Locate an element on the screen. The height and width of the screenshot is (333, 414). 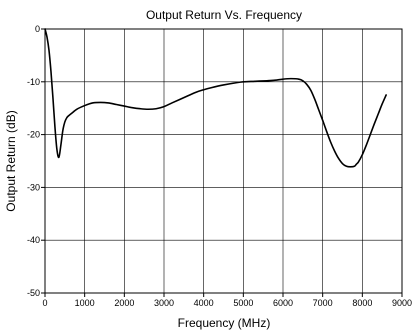
x-tick-label: 3000 is located at coordinates (164, 303).